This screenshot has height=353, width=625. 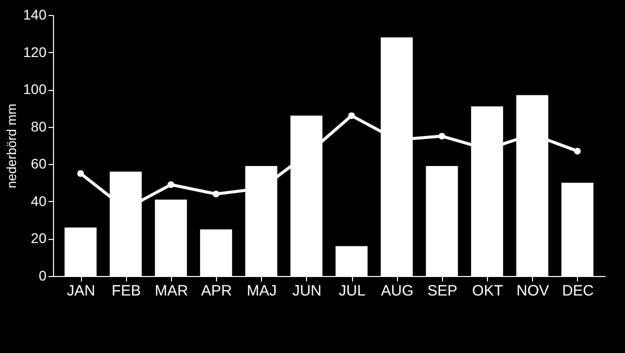 I want to click on x-tick-label: AUG, so click(x=397, y=291).